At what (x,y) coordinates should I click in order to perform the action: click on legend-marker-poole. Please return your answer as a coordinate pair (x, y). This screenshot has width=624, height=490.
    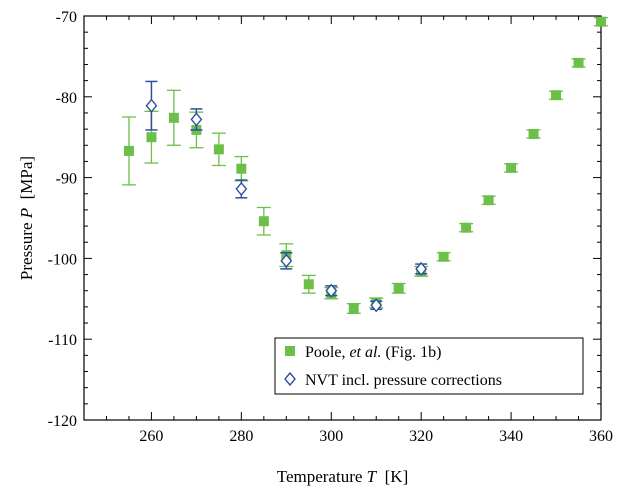
    Looking at the image, I should click on (290, 351).